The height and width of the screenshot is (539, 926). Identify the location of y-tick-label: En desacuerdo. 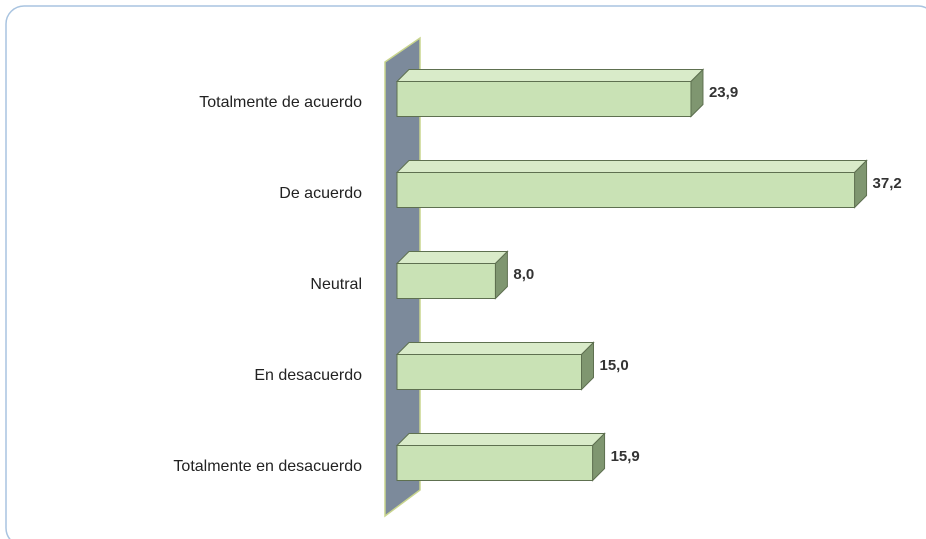
(308, 375).